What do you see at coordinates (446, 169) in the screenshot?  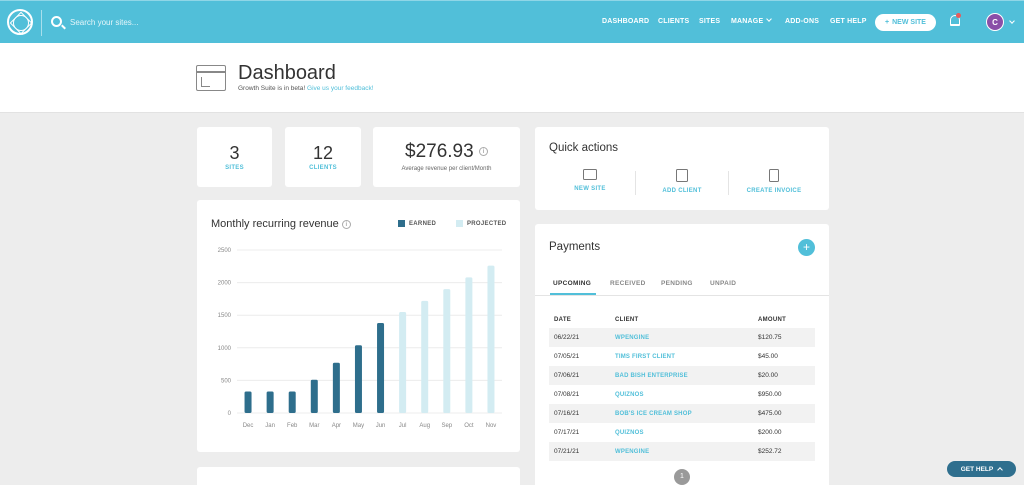 I see `average-revenue-label: Average revenue per client/Month` at bounding box center [446, 169].